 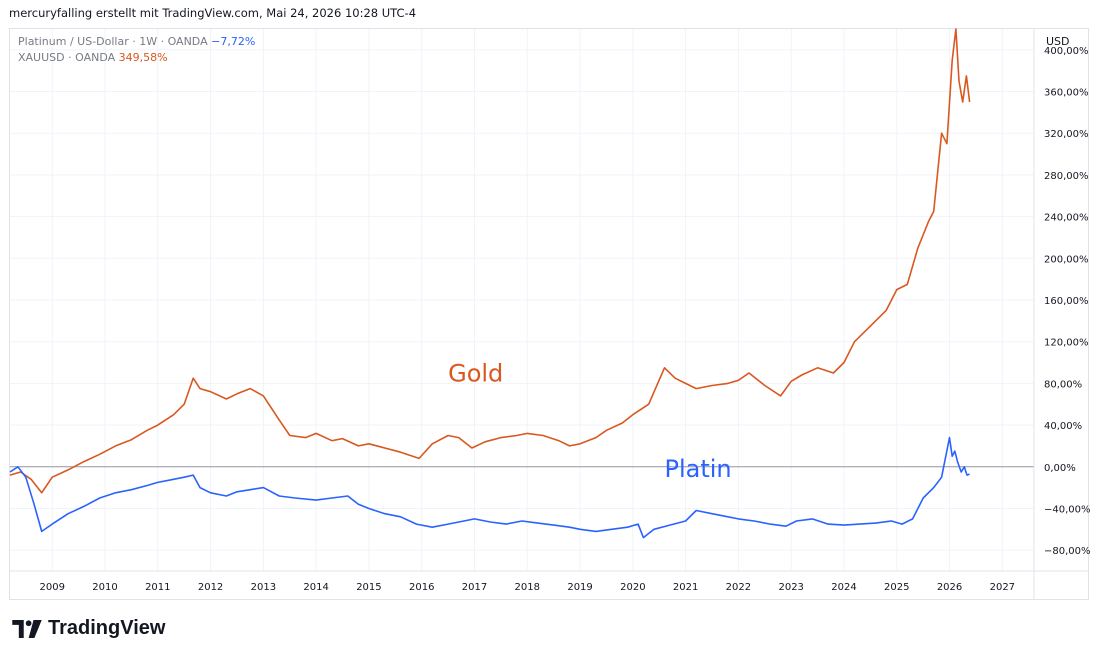 What do you see at coordinates (1066, 343) in the screenshot?
I see `y-tick-label: 120,00%` at bounding box center [1066, 343].